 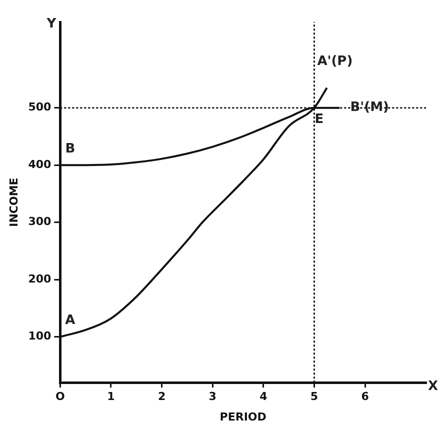 I want to click on y-tick-label: 300, so click(x=40, y=221).